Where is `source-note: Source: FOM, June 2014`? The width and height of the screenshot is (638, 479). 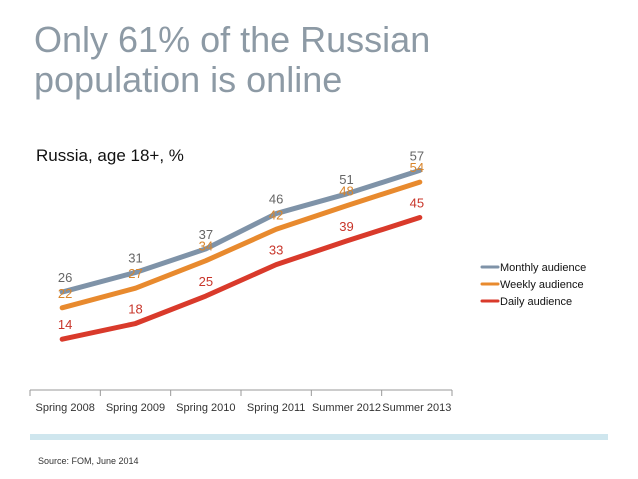
source-note: Source: FOM, June 2014 is located at coordinates (88, 461).